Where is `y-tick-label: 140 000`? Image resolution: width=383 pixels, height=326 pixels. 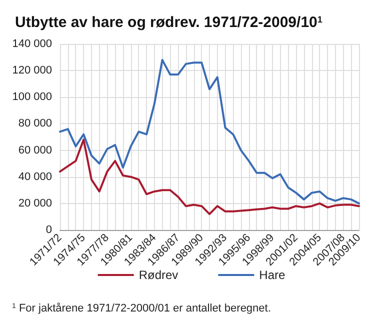
y-tick-label: 140 000 is located at coordinates (32, 44).